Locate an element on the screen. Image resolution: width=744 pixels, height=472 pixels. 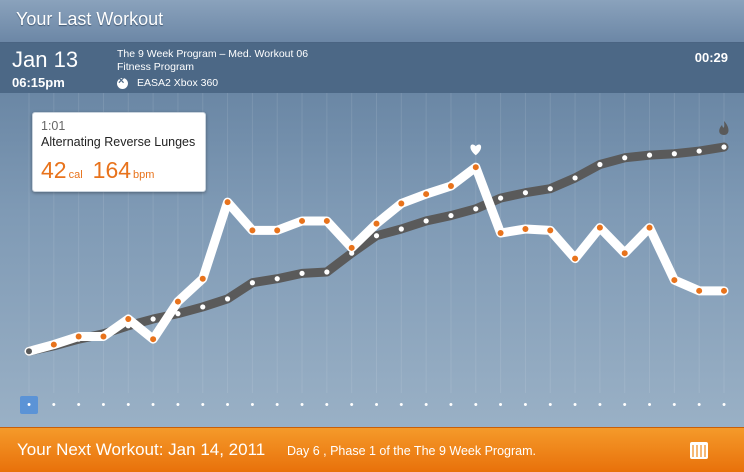
situp-icon: • is located at coordinates (649, 405).